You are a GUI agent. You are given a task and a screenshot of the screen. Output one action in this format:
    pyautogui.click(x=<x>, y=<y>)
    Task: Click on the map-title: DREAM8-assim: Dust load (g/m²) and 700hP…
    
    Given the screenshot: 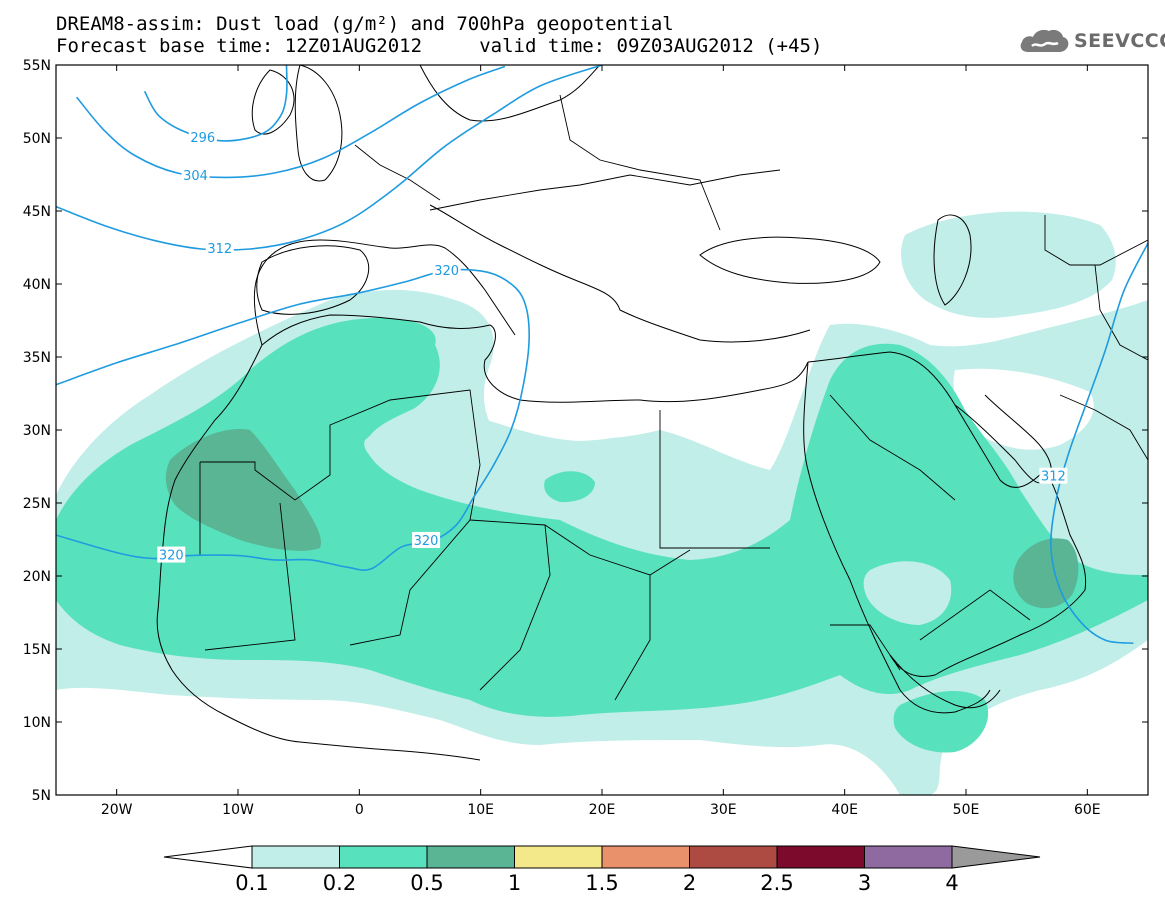 What is the action you would take?
    pyautogui.click(x=365, y=24)
    